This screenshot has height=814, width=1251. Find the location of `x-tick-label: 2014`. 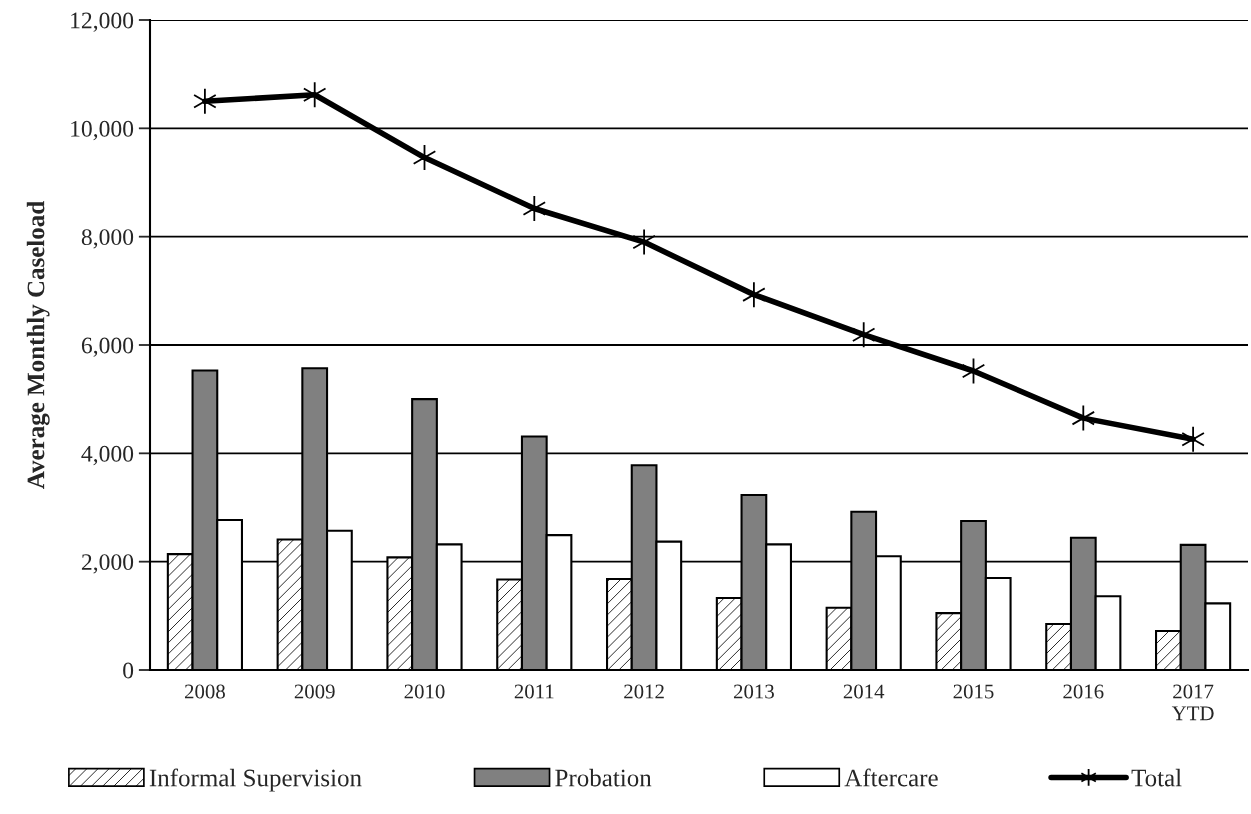

x-tick-label: 2014 is located at coordinates (864, 691).